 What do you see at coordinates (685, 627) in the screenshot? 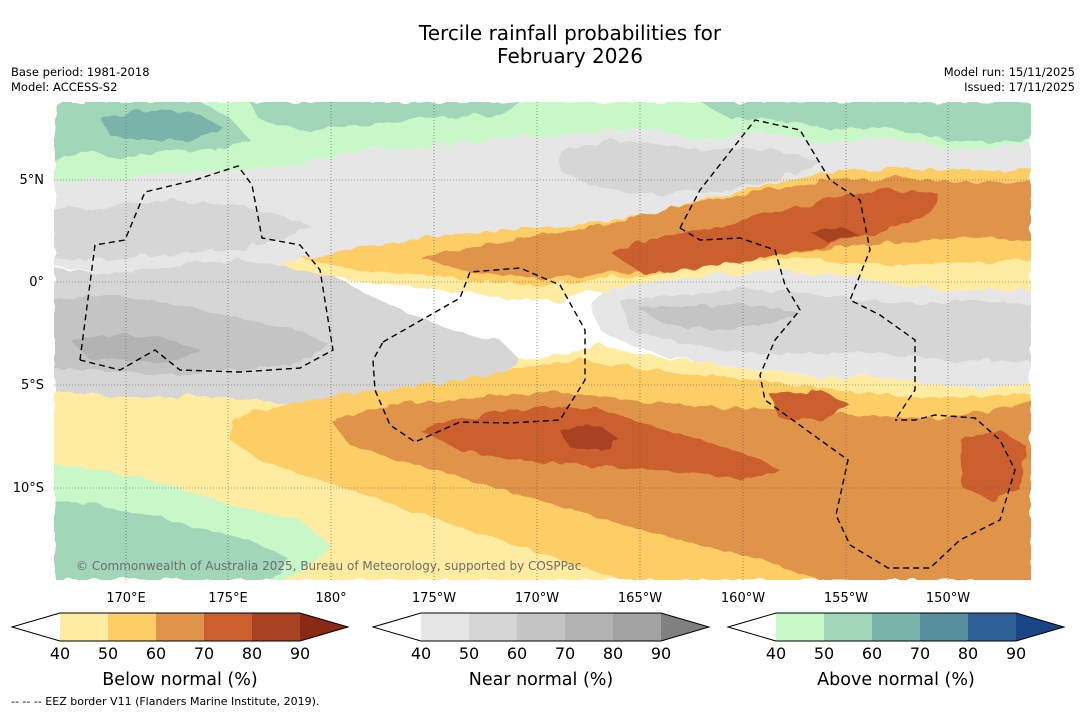
I see `colorbar-near-extend-high` at bounding box center [685, 627].